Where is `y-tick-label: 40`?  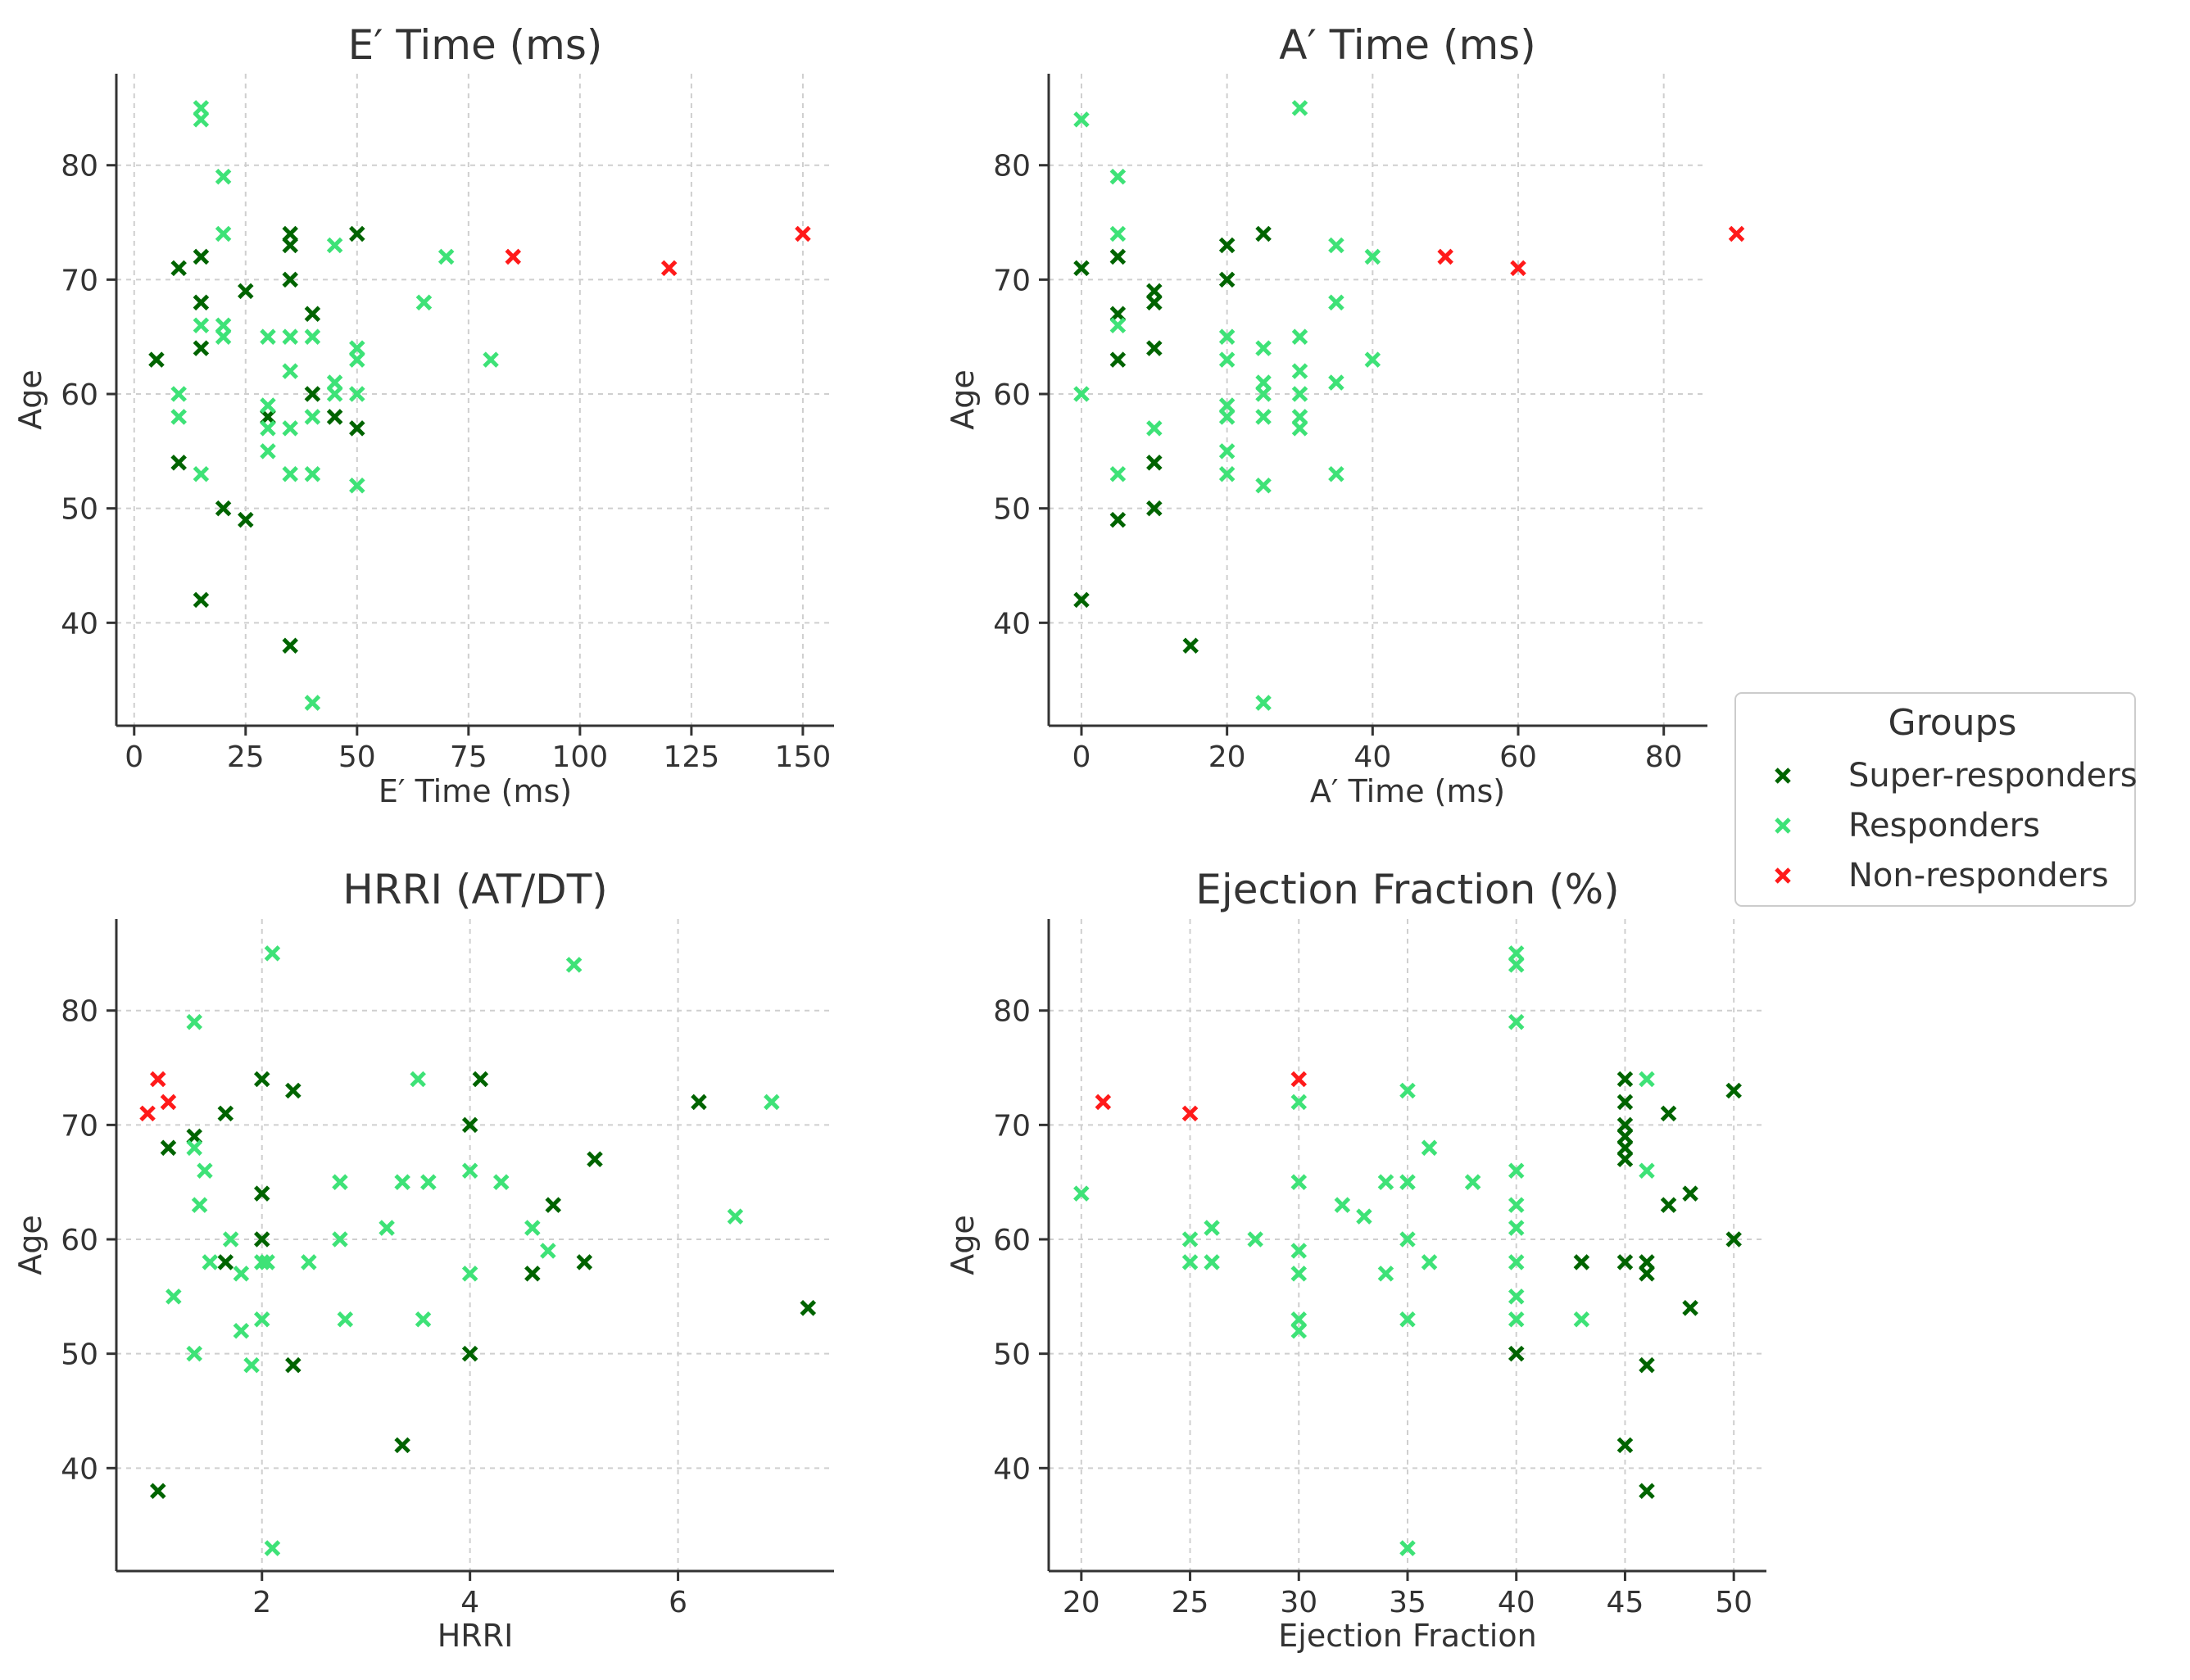
y-tick-label: 40 is located at coordinates (80, 624).